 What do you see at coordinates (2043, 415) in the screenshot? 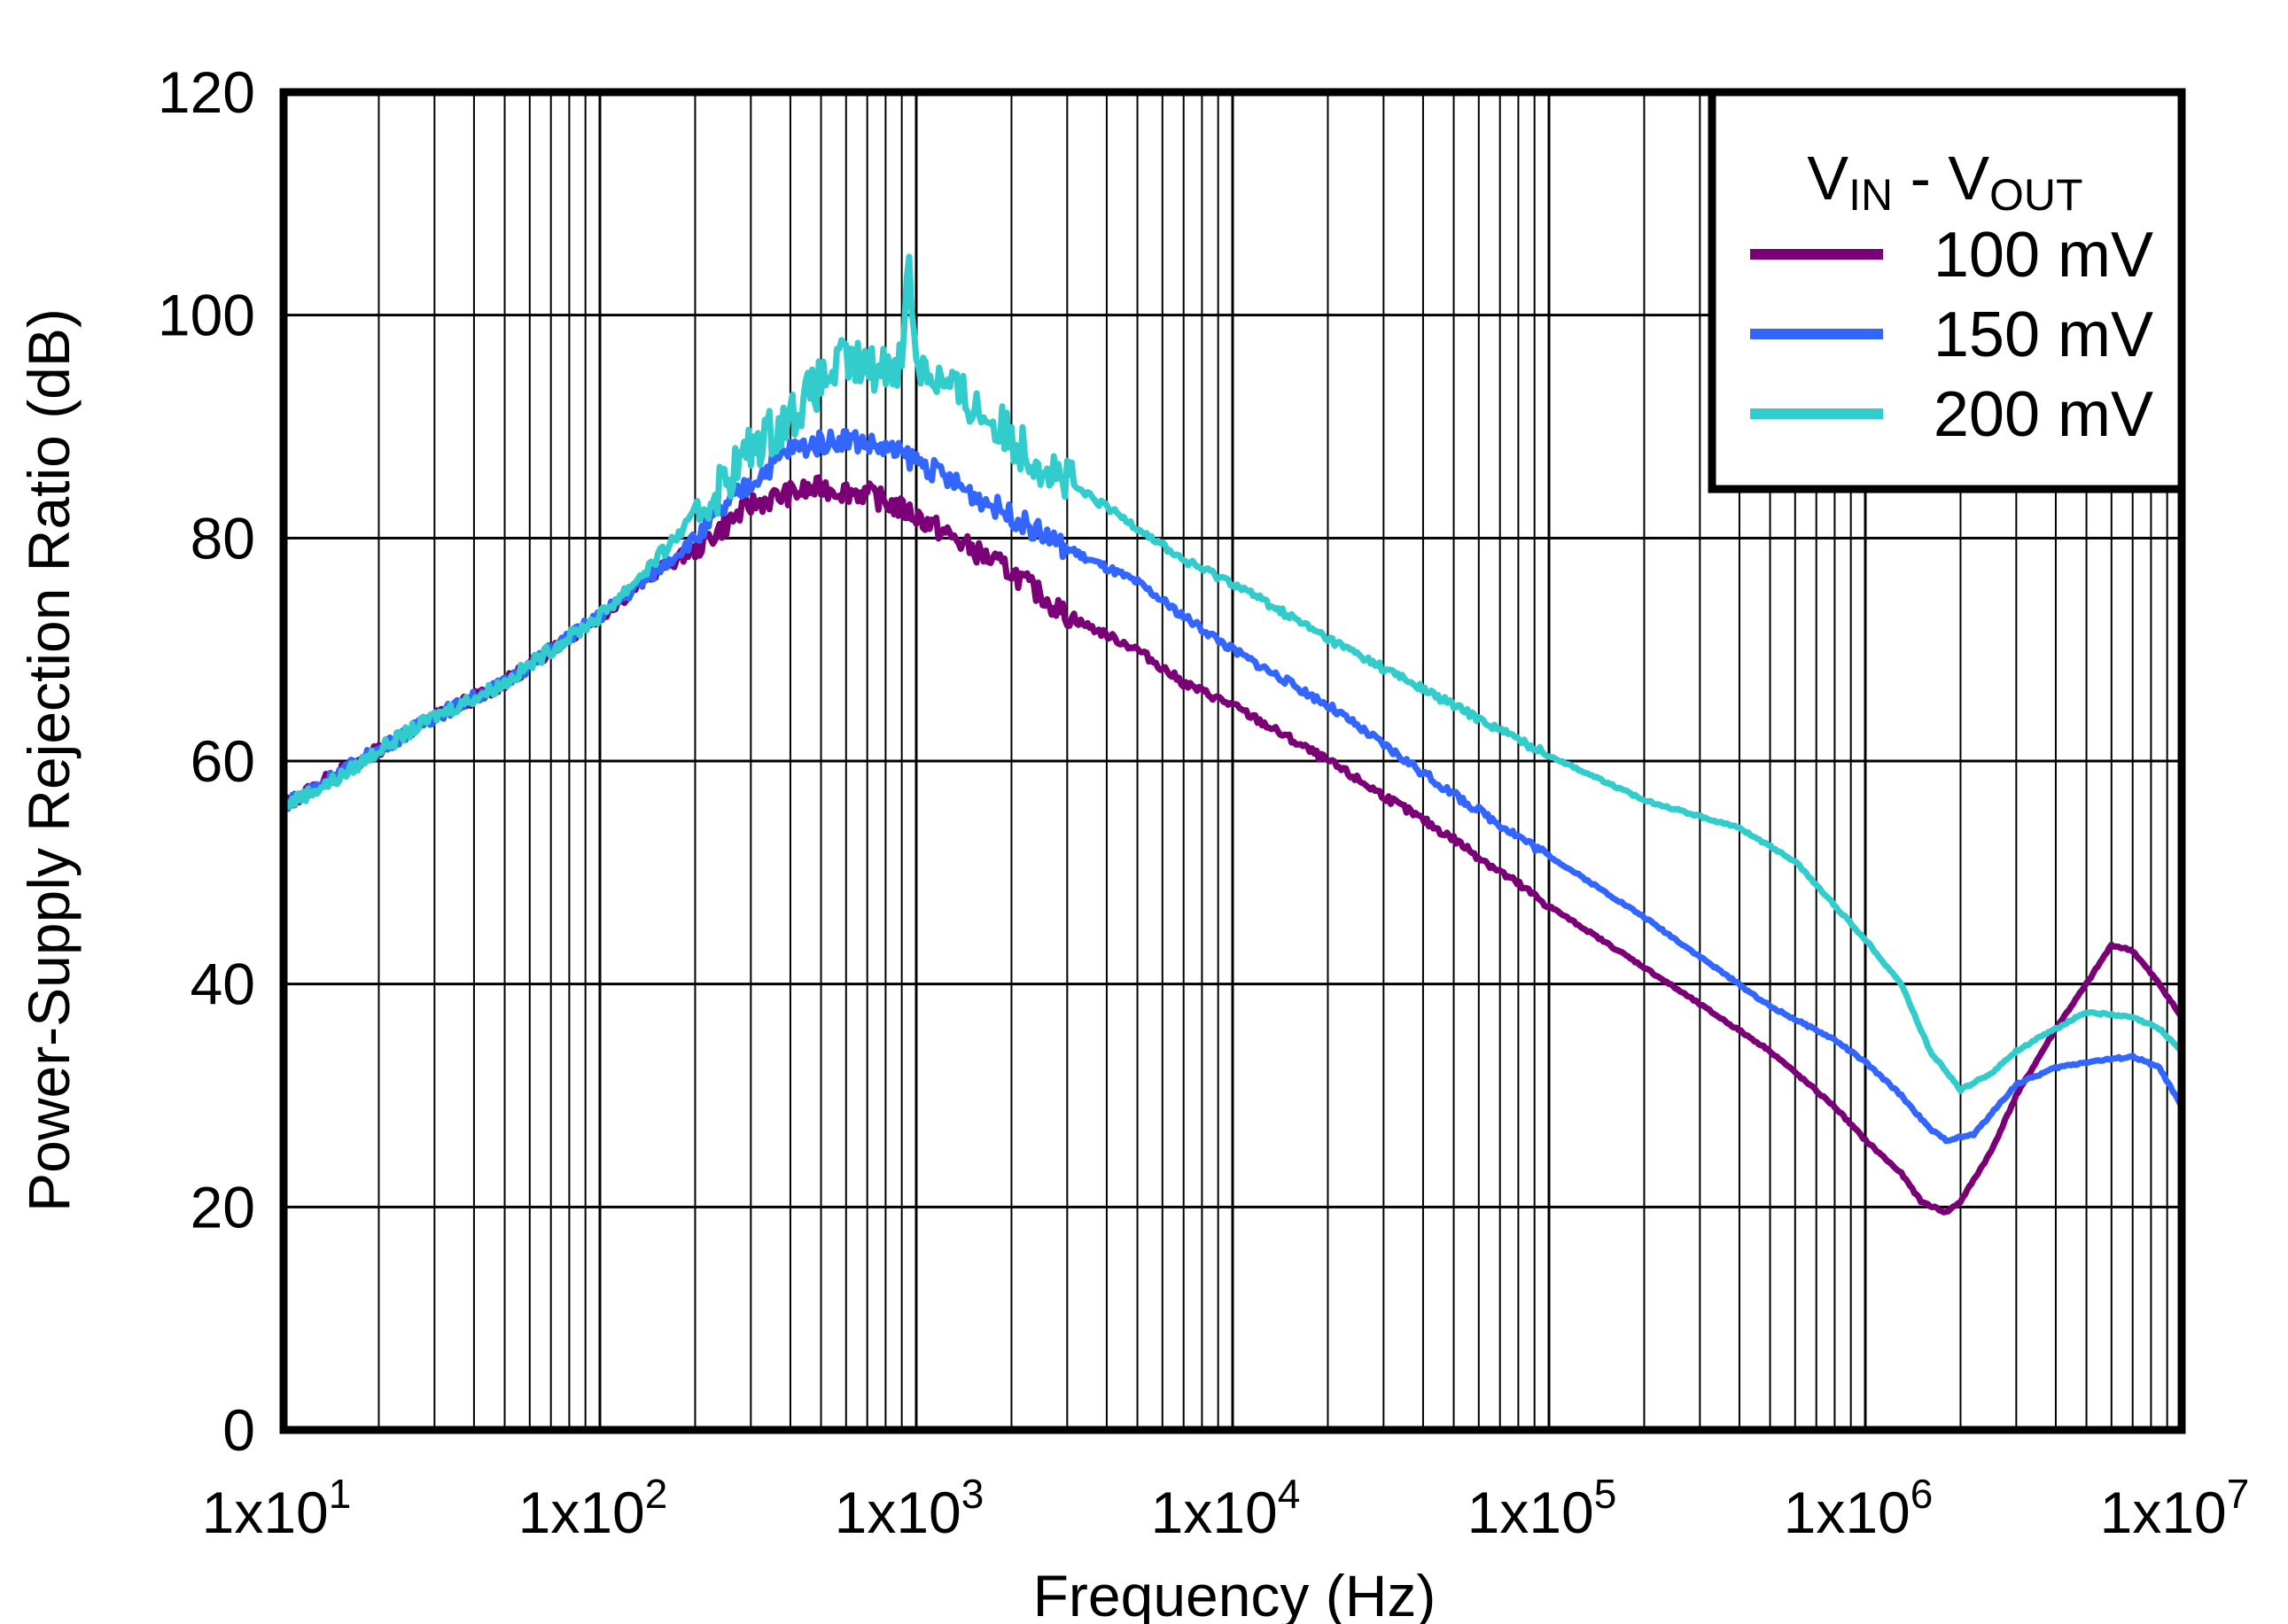
I see `legend-label: 200 mV` at bounding box center [2043, 415].